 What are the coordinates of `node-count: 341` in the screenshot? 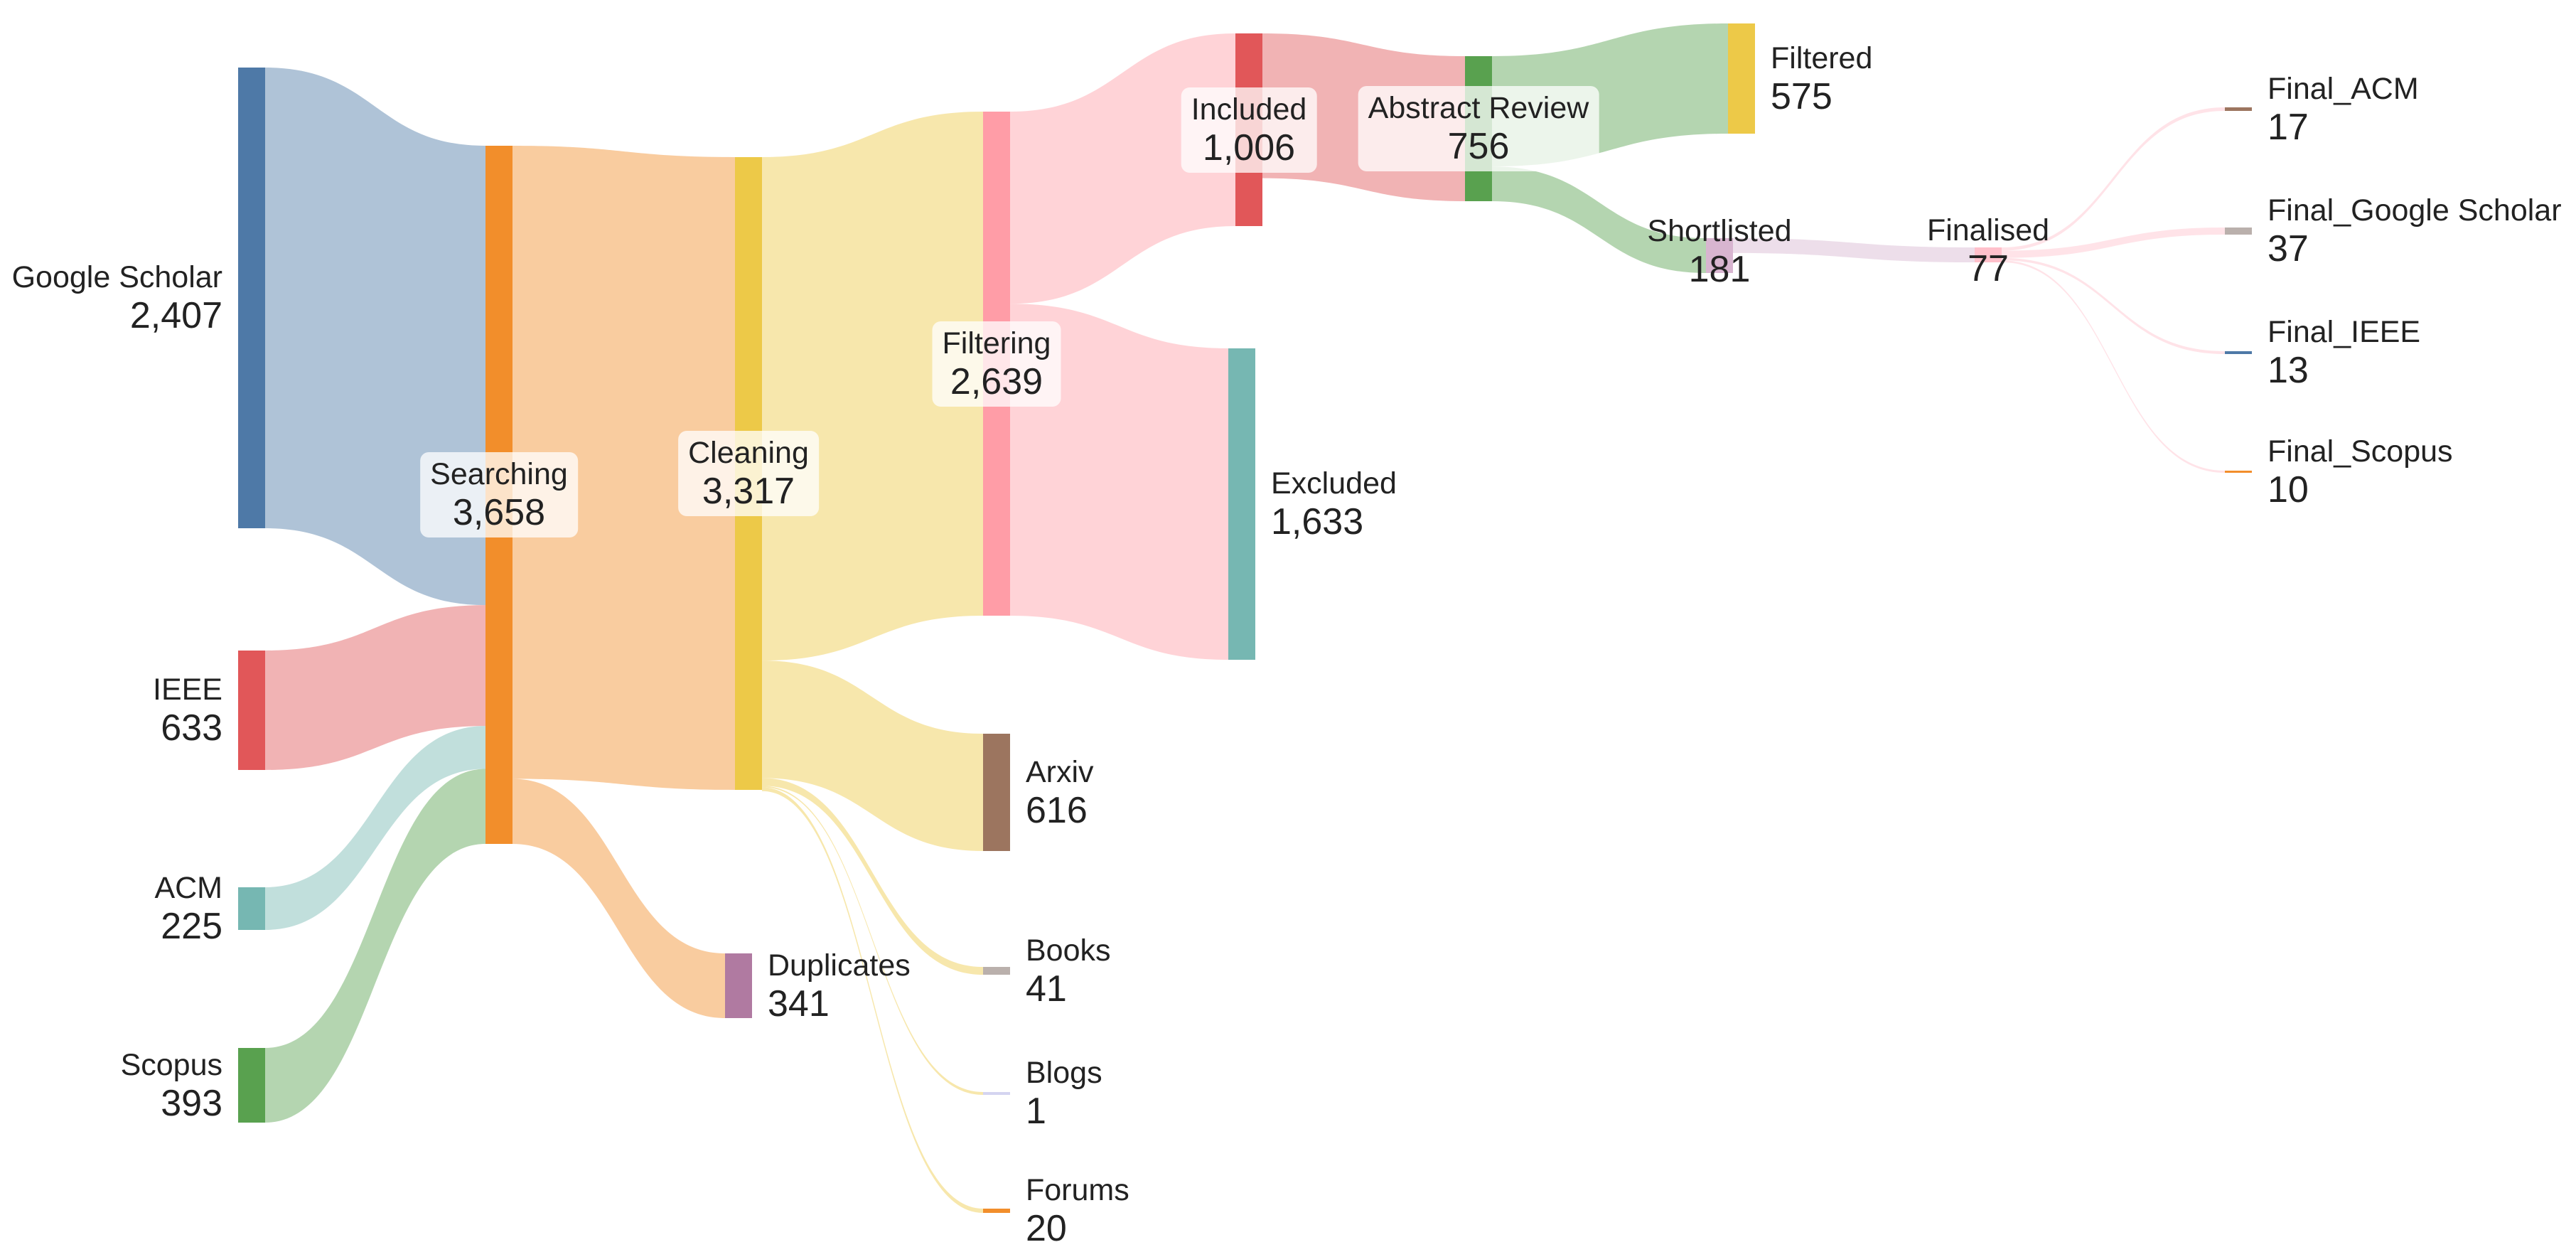 It's located at (799, 1003).